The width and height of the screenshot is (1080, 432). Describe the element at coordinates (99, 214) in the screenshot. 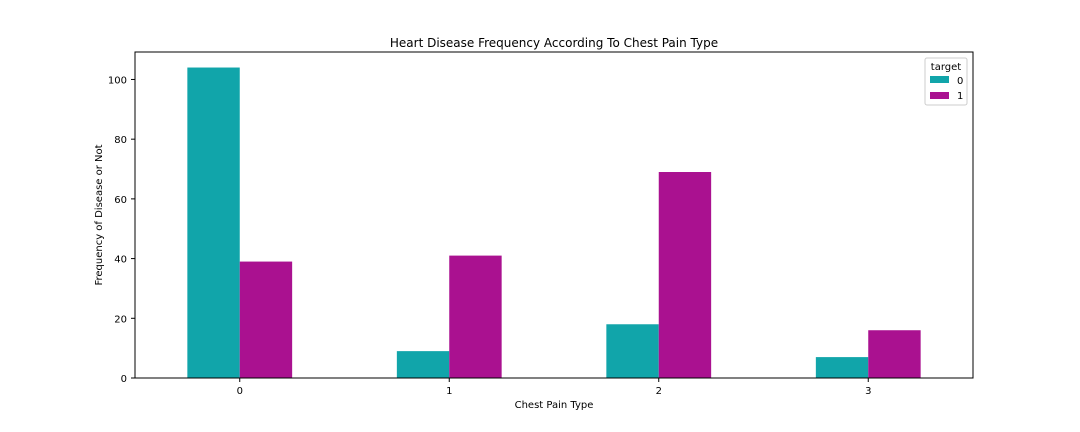

I see `y-axis-label: Frequency of Disease or Not` at that location.